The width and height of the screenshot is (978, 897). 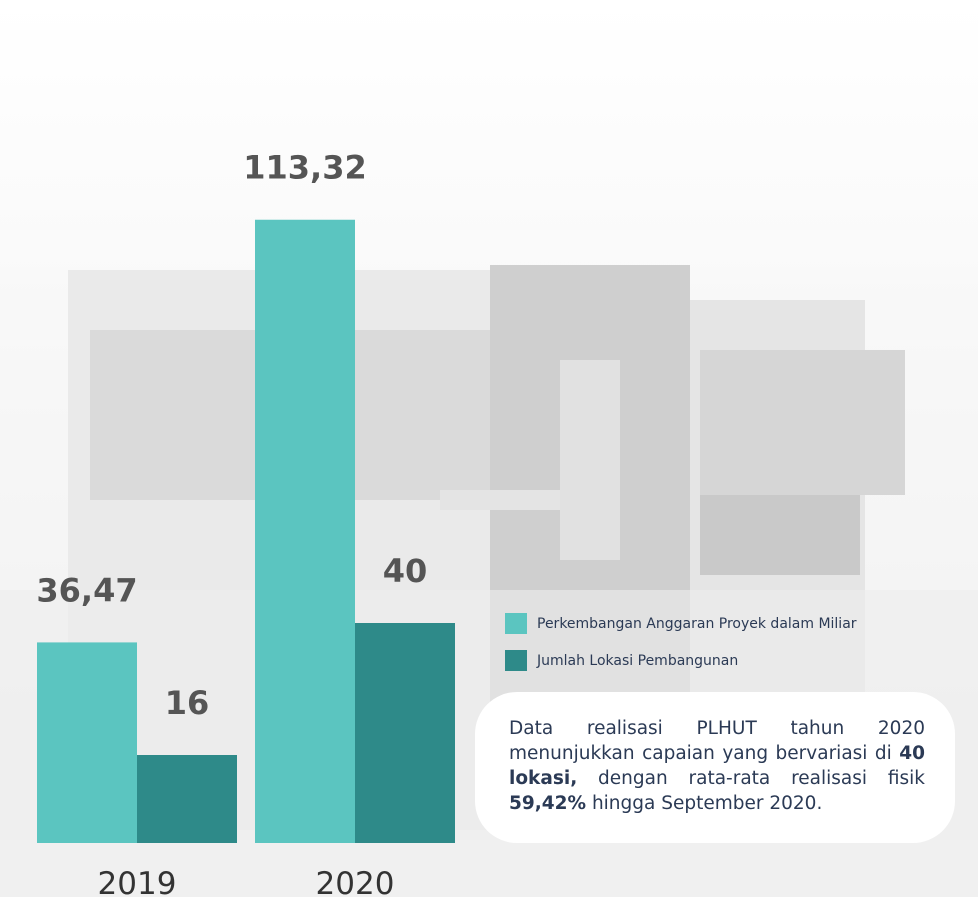 I want to click on value-label: 36,47, so click(x=86, y=590).